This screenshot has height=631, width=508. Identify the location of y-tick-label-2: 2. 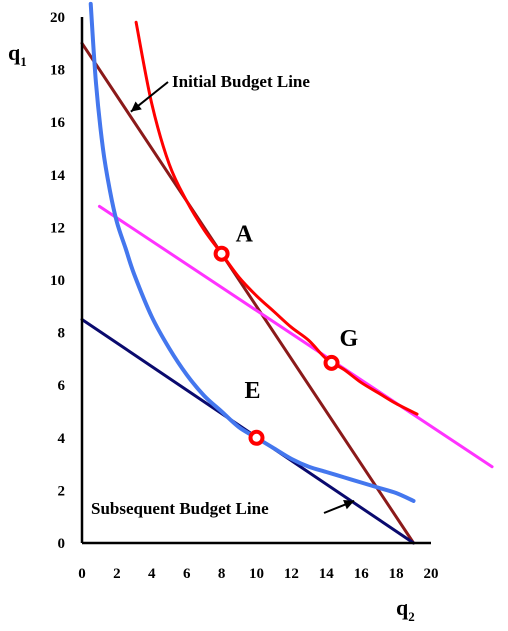
(62, 491).